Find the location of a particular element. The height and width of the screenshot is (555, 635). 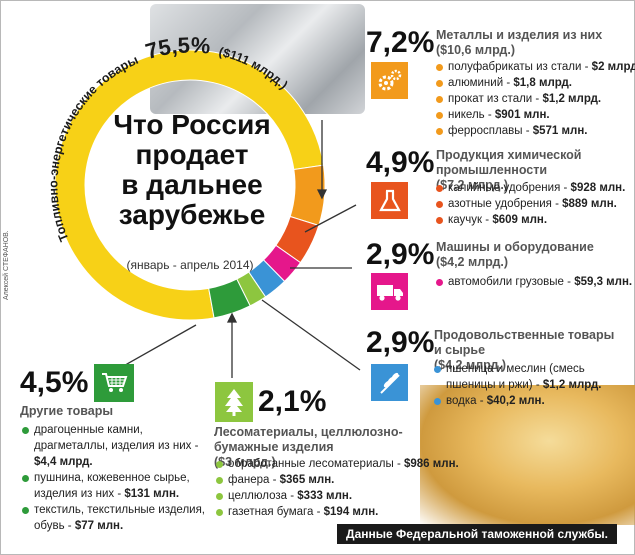

metals-leader-arrow is located at coordinates (322, 194).